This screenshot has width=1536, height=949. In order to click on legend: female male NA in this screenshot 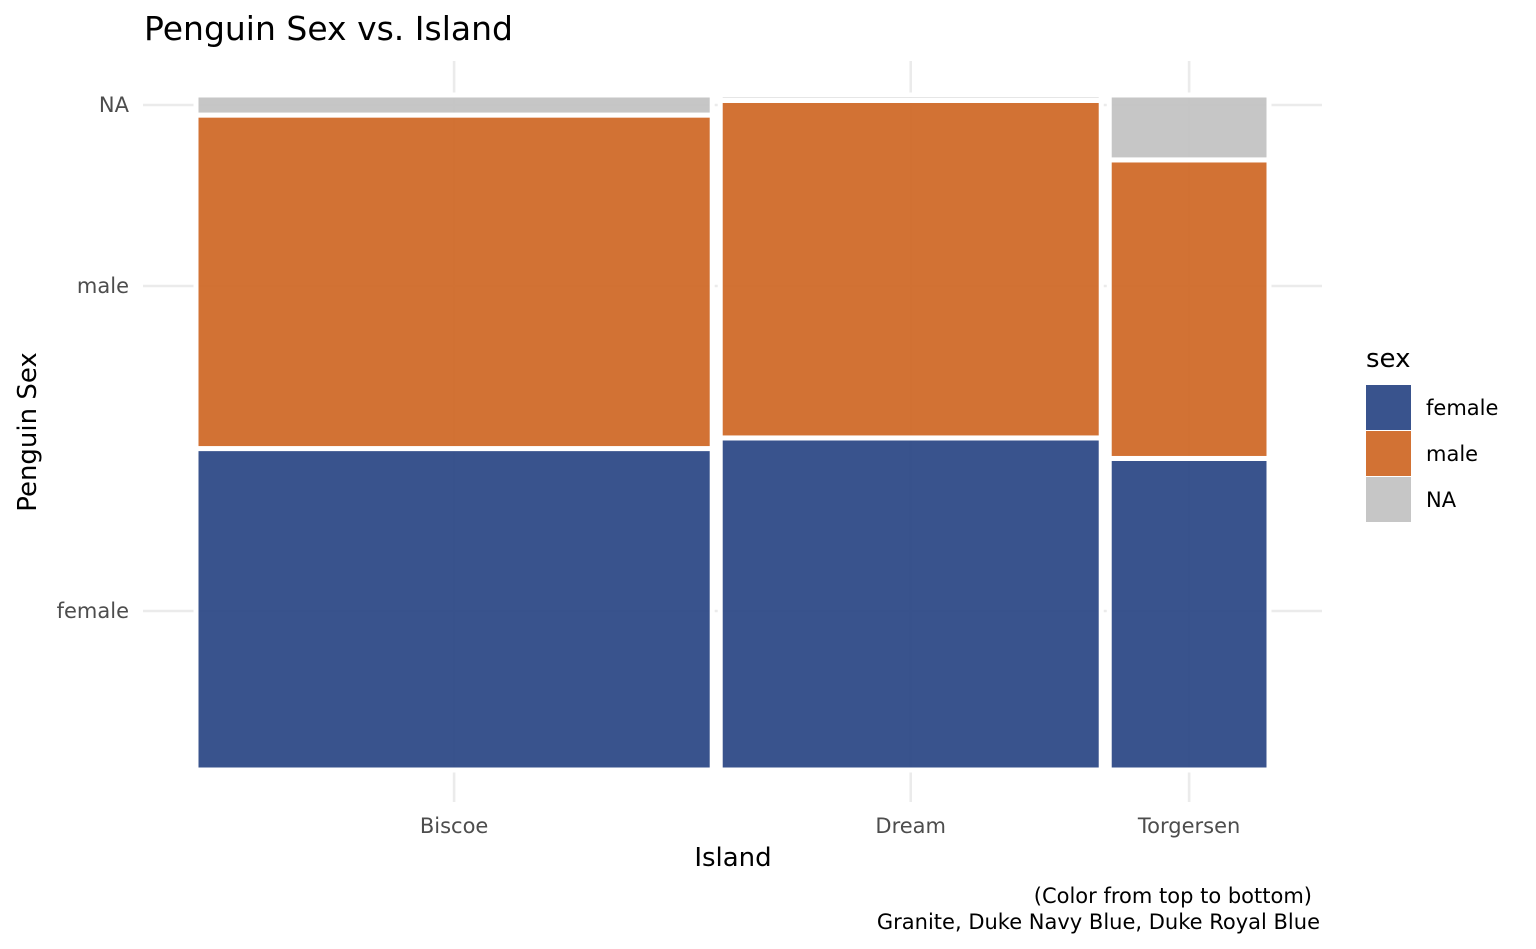, I will do `click(1432, 453)`.